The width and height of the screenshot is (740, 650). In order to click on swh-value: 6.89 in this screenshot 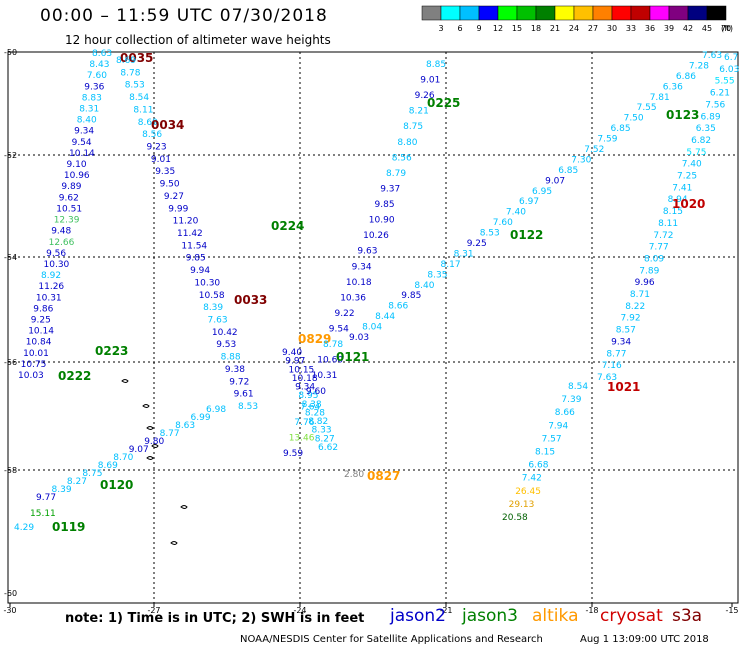, I will do `click(711, 117)`.